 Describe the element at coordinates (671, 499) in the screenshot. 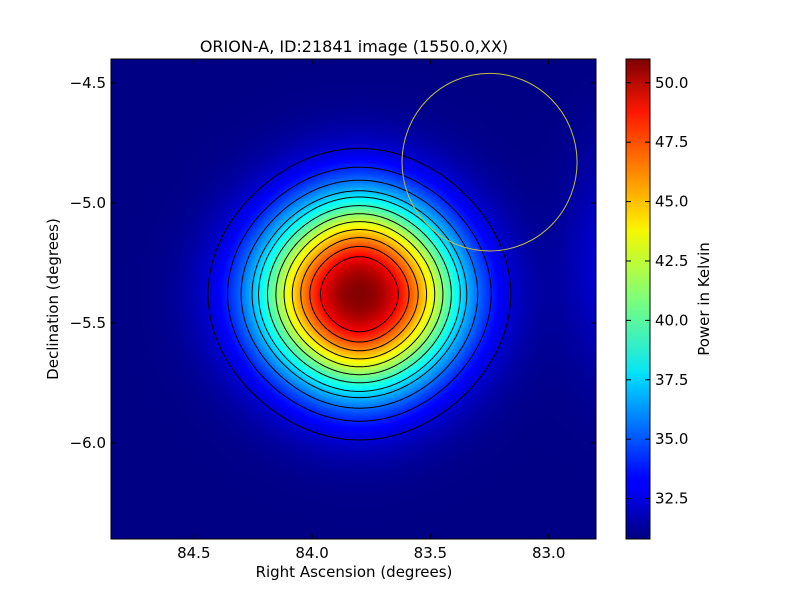

I see `colorbar-tick-label: 32.5` at that location.